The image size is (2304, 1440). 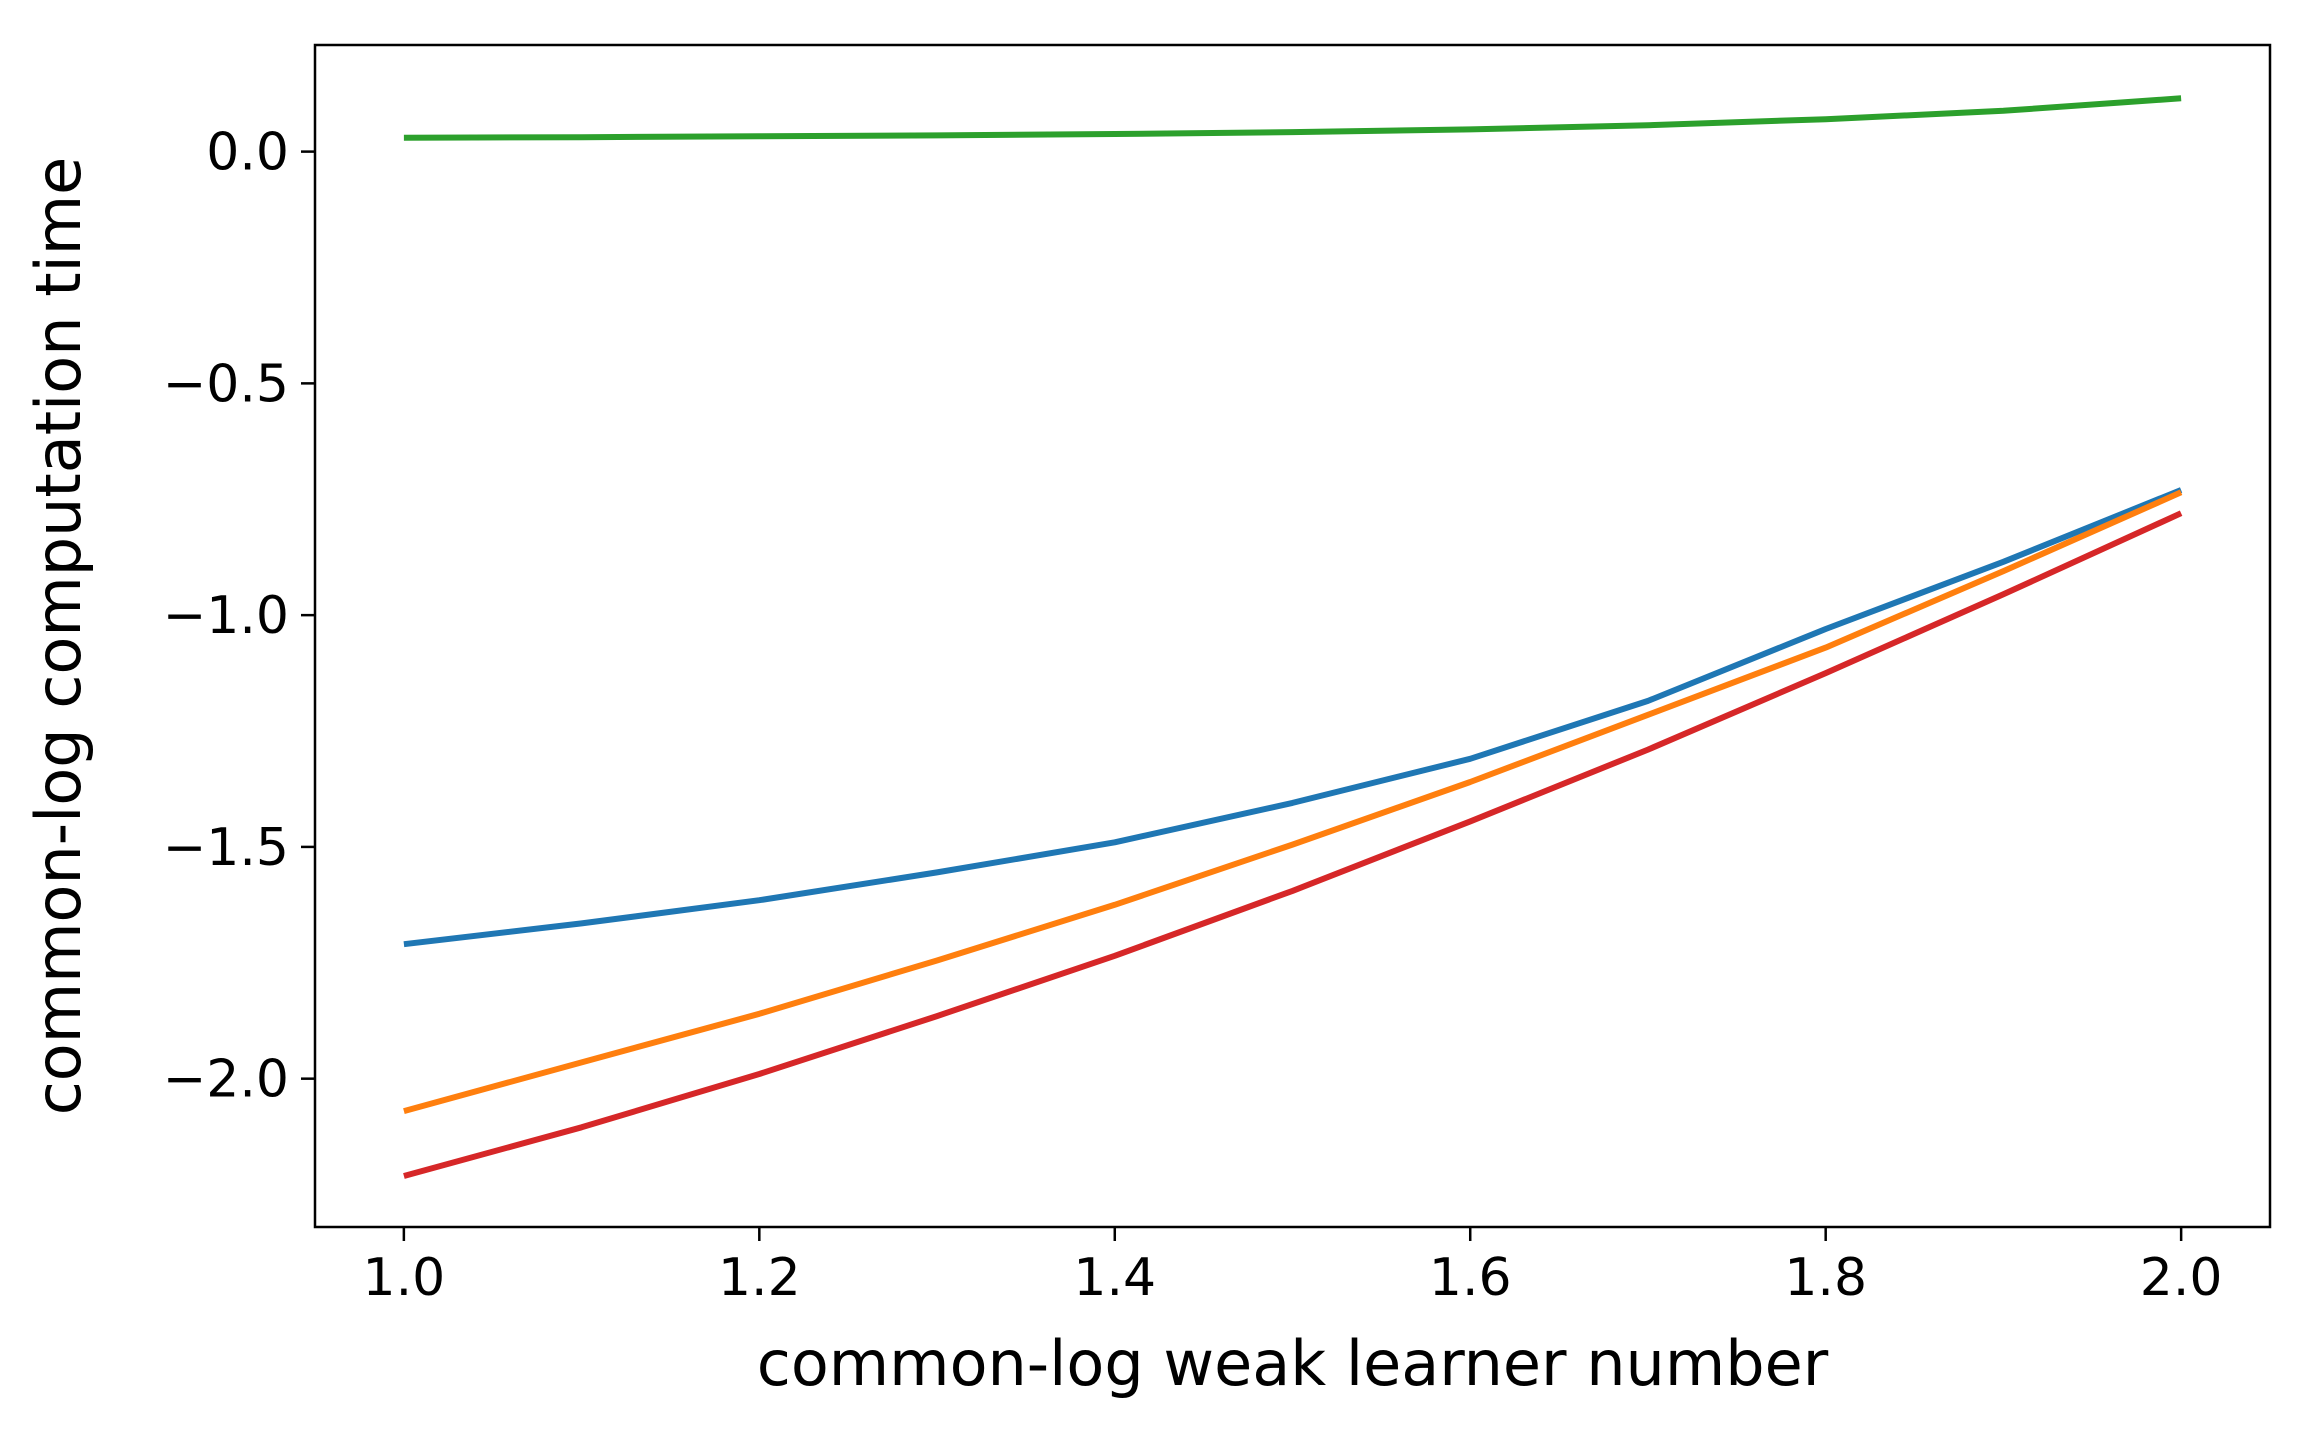 I want to click on y-axis-ticks: 0.0 −0.5 −1.0 −1.5 −2.0, so click(x=239, y=616).